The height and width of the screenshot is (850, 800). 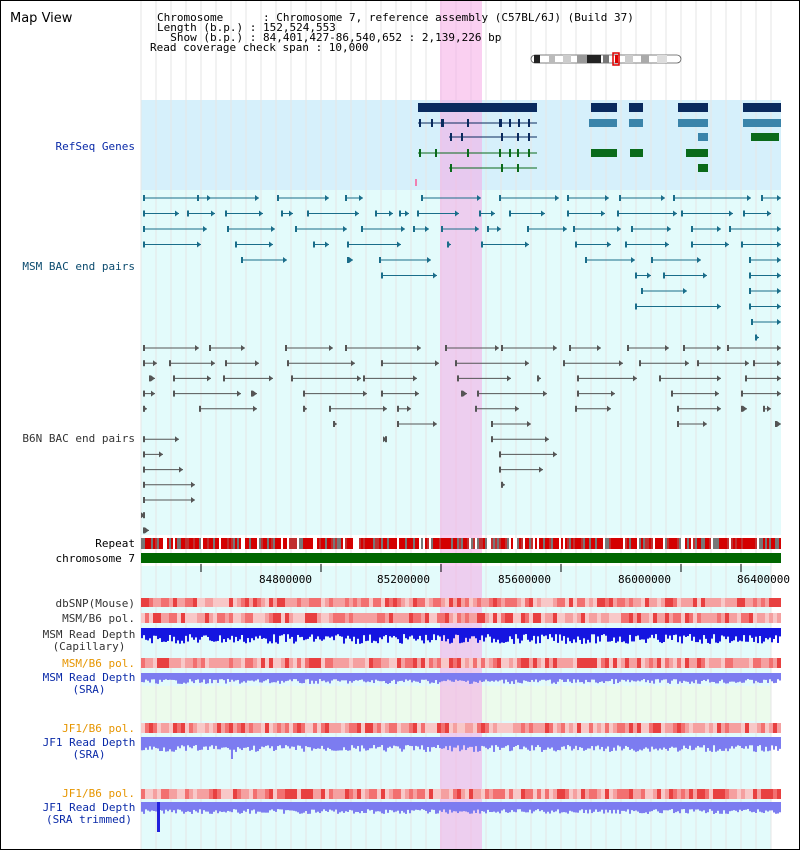 What do you see at coordinates (451, 168) in the screenshot?
I see `gene-row-exon` at bounding box center [451, 168].